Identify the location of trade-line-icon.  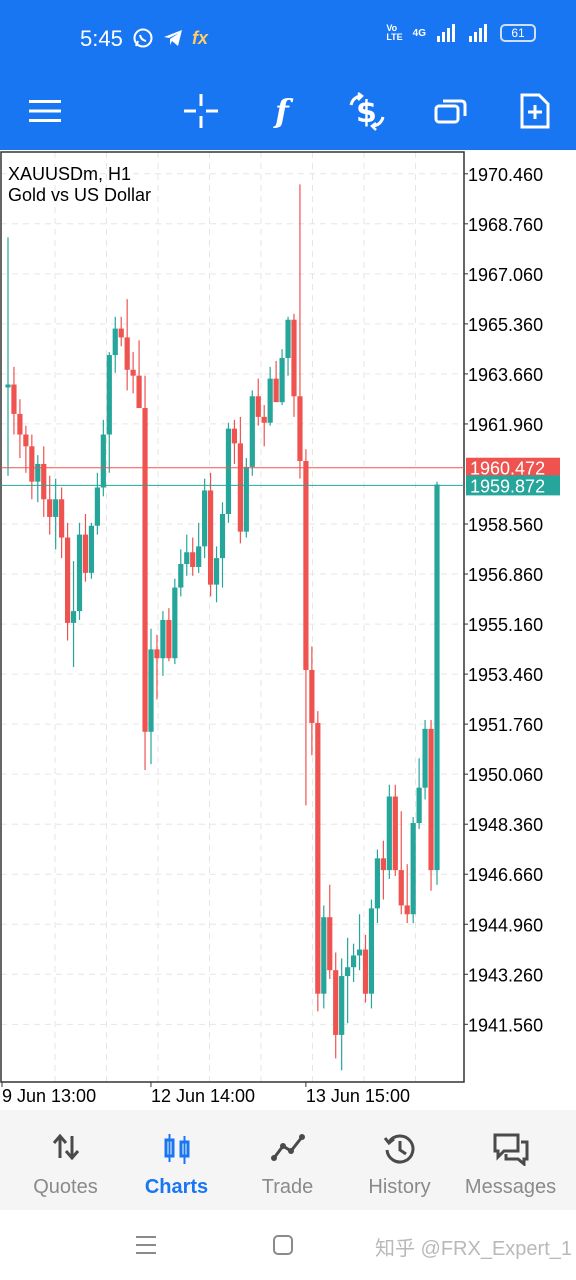
(287, 1147).